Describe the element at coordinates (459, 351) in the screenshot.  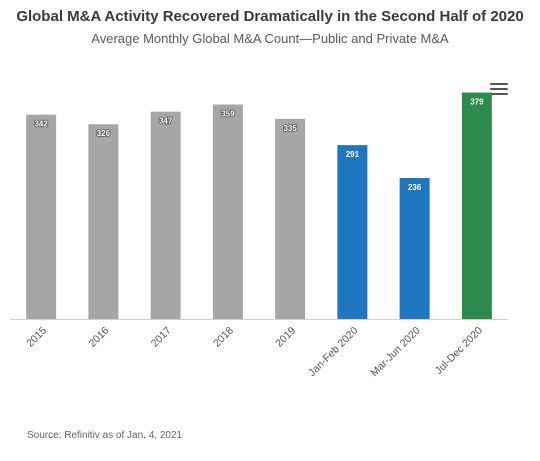
I see `x-tick-label: Jul-Dec 2020` at that location.